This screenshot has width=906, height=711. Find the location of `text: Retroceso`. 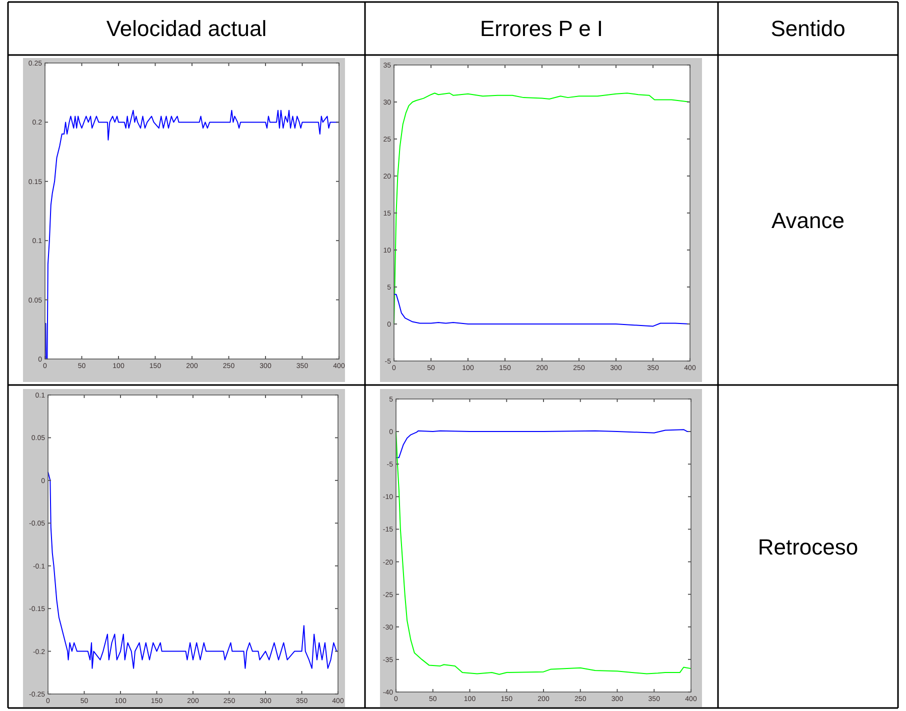

text: Retroceso is located at coordinates (808, 547).